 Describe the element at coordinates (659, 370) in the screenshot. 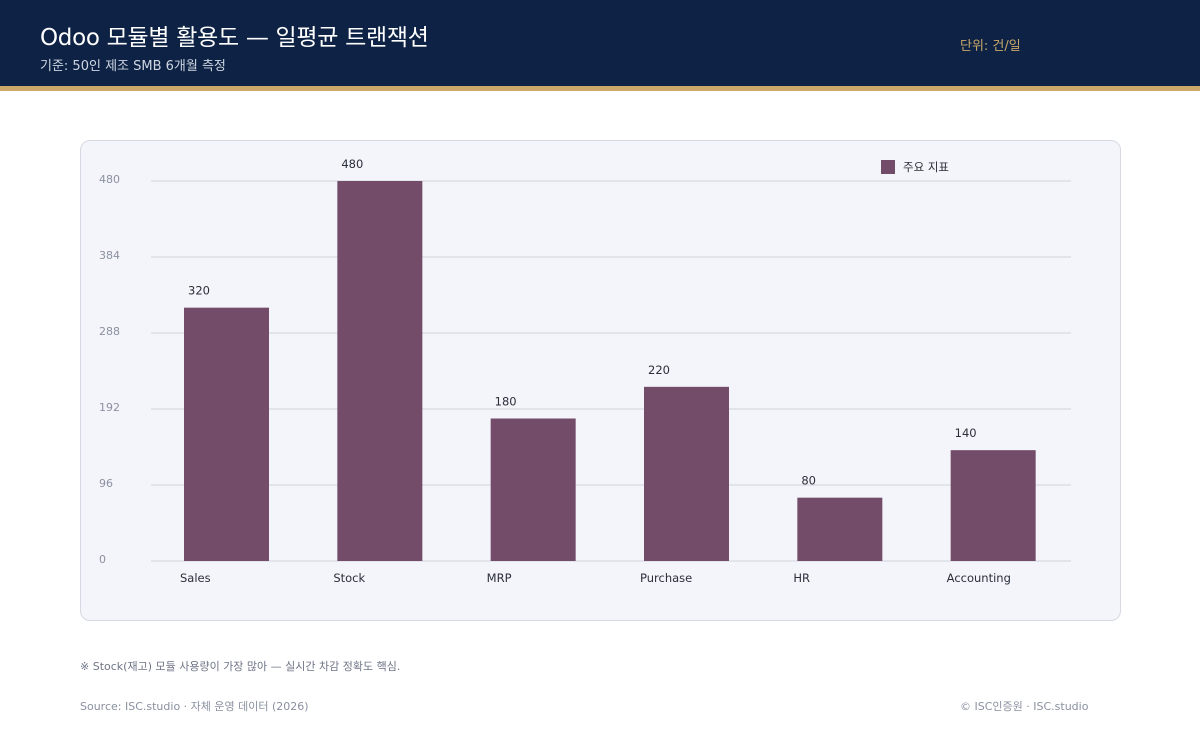

I see `data-label: 220` at that location.